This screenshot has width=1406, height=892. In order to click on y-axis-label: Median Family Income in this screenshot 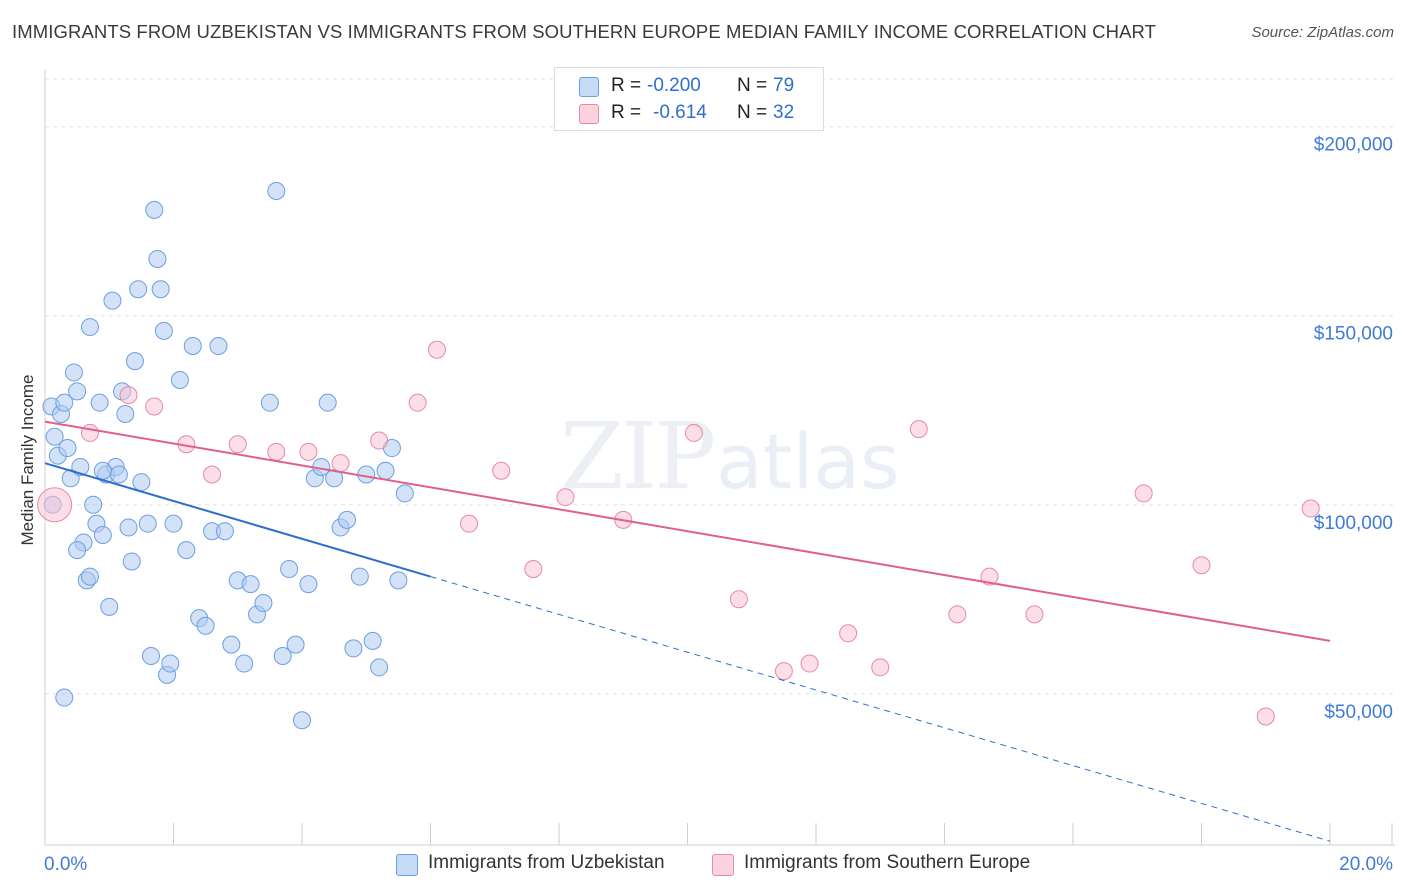, I will do `click(27, 460)`.